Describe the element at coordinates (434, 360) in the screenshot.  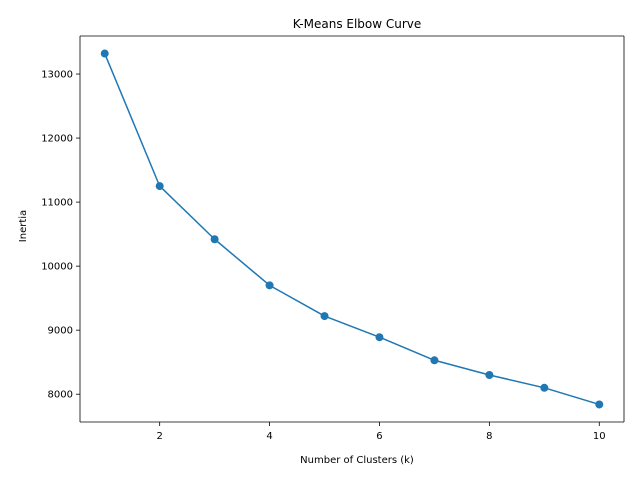
I see `data-point-k7` at that location.